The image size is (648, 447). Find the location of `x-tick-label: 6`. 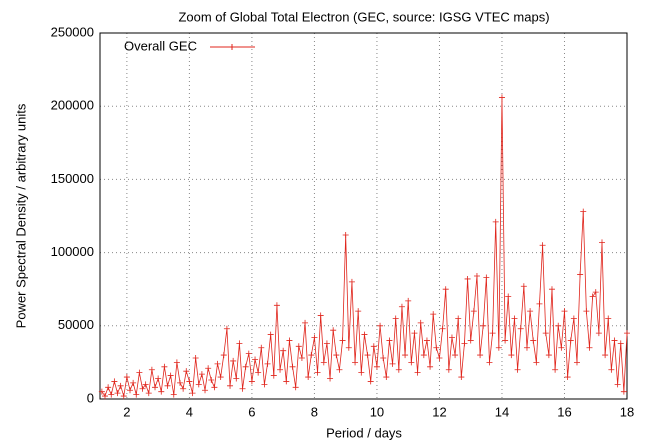

x-tick-label: 6 is located at coordinates (251, 411).